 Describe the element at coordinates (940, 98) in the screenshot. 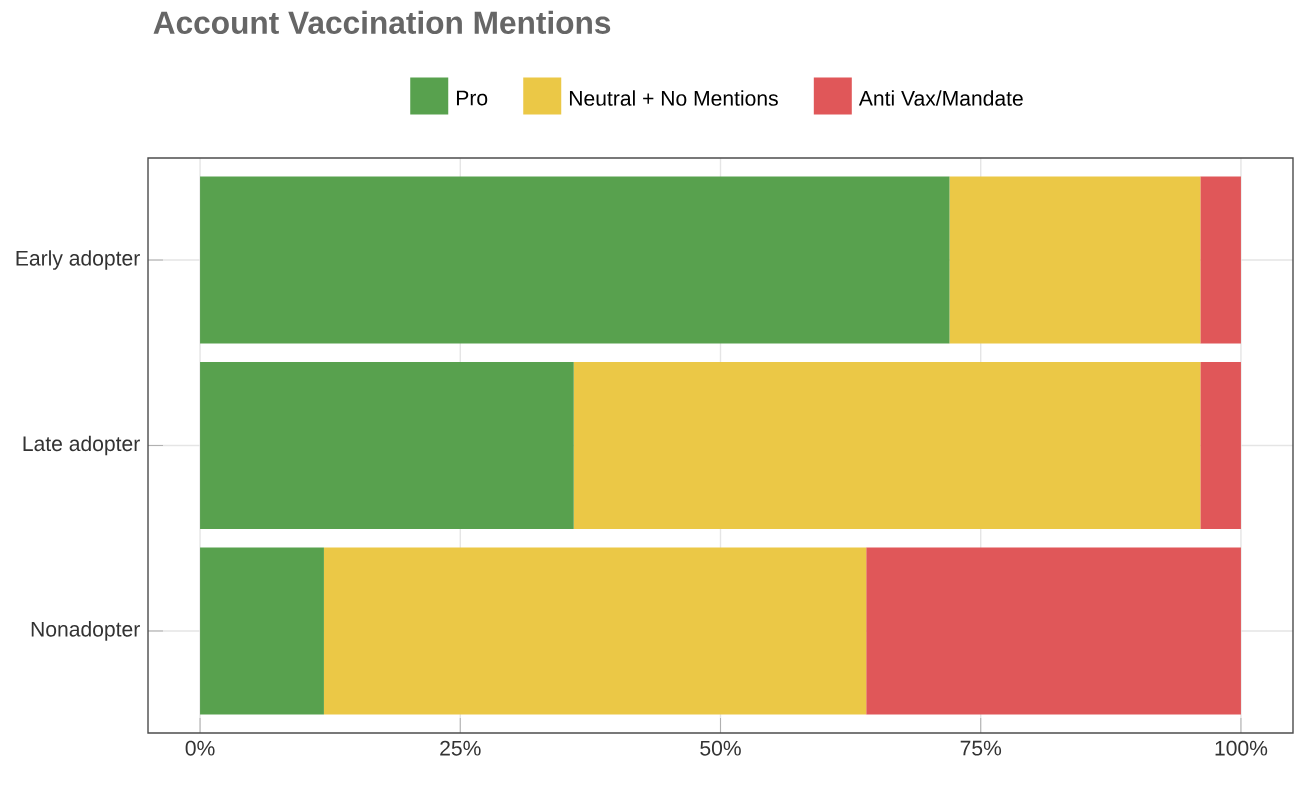

I see `legend-label: Anti Vax/Mandate` at that location.